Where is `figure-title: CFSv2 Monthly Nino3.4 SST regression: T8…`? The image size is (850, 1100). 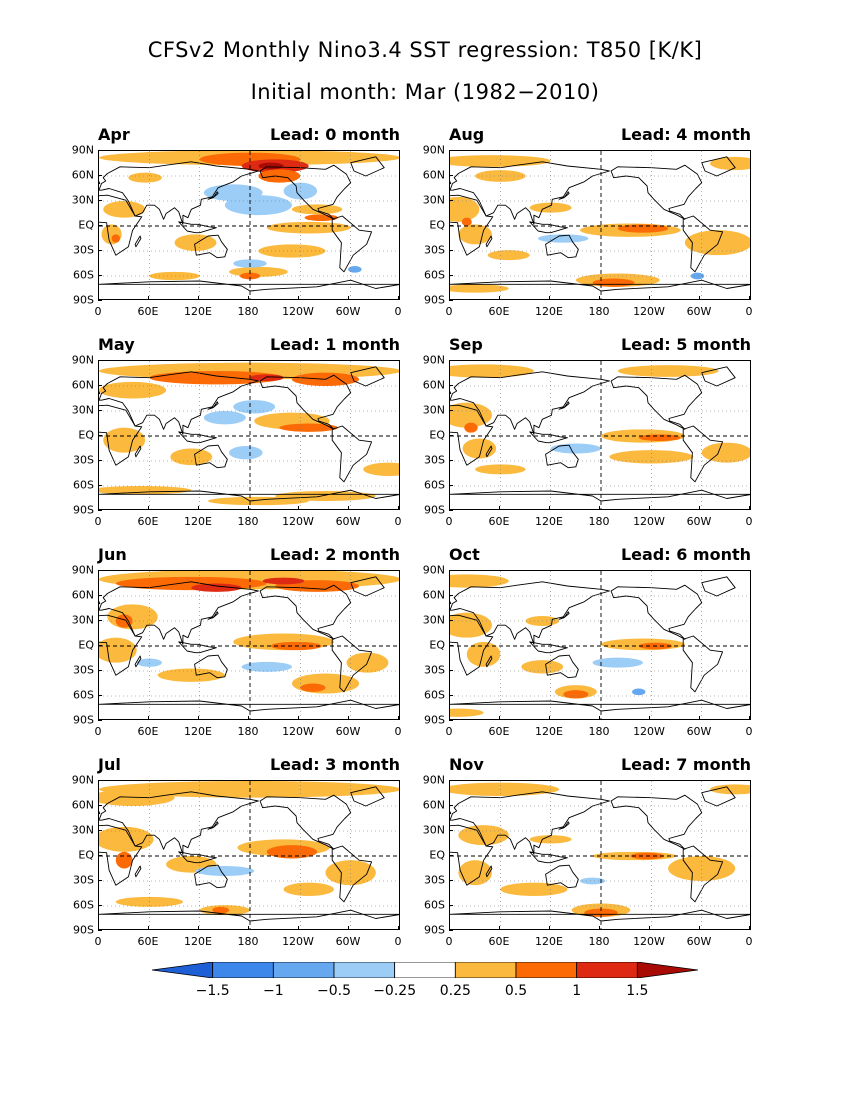 figure-title: CFSv2 Monthly Nino3.4 SST regression: T8… is located at coordinates (425, 50).